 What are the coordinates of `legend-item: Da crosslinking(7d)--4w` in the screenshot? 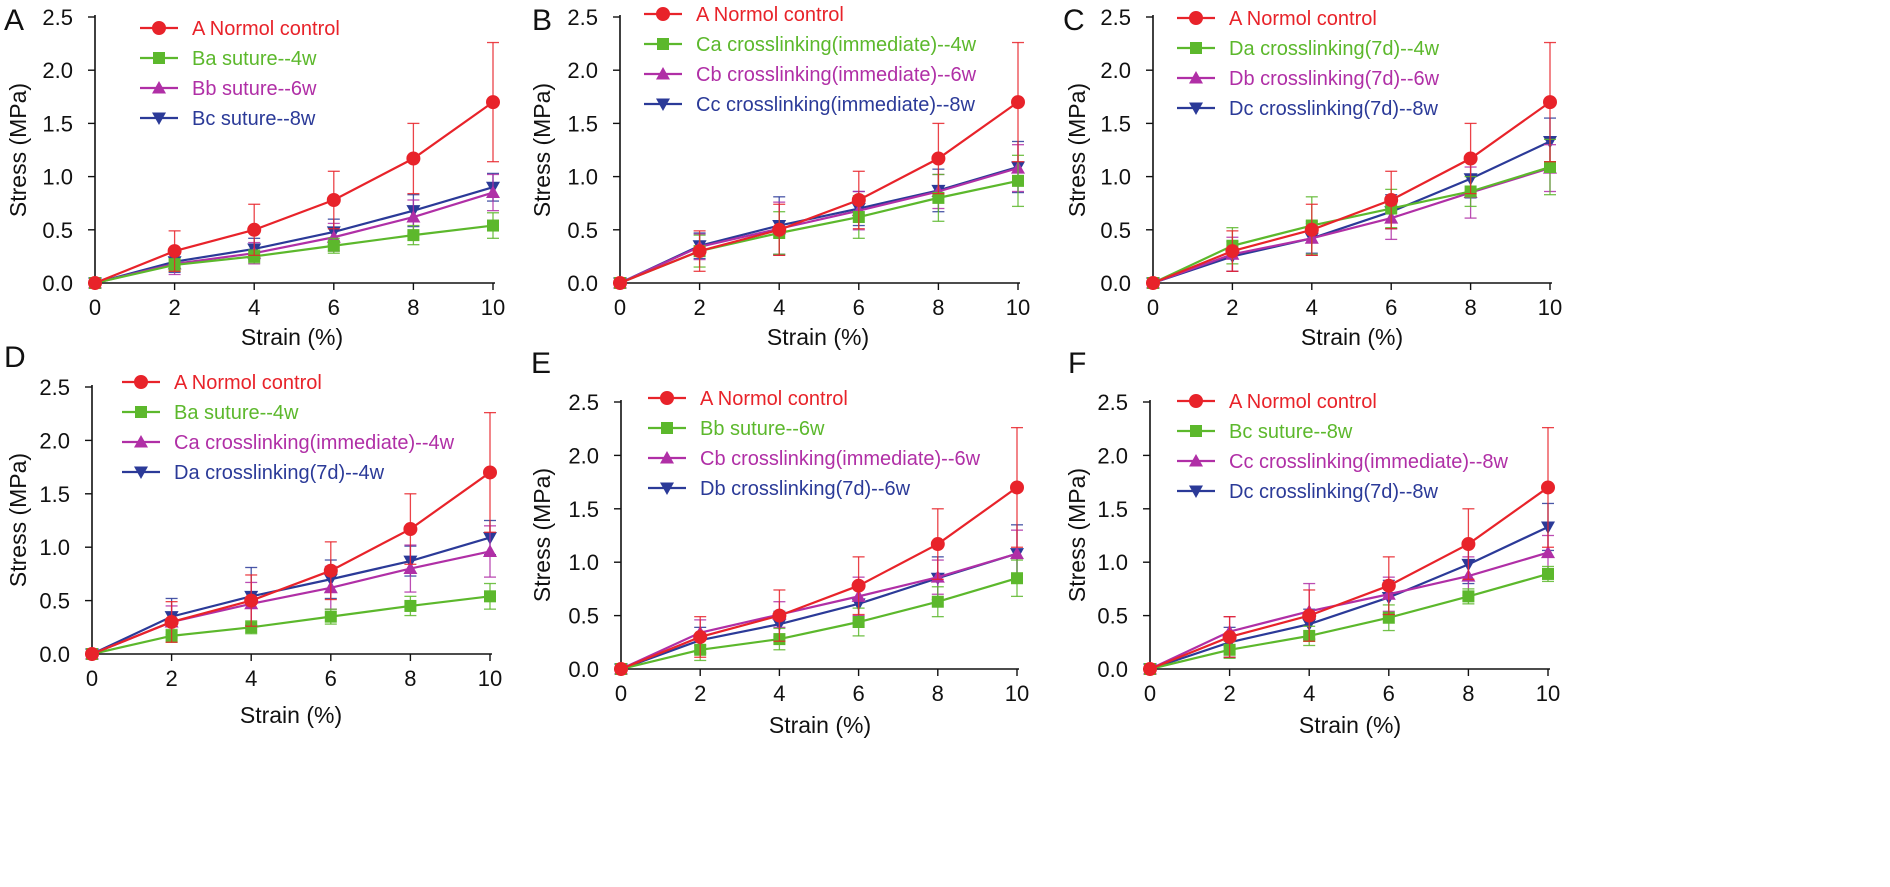 It's located at (253, 473).